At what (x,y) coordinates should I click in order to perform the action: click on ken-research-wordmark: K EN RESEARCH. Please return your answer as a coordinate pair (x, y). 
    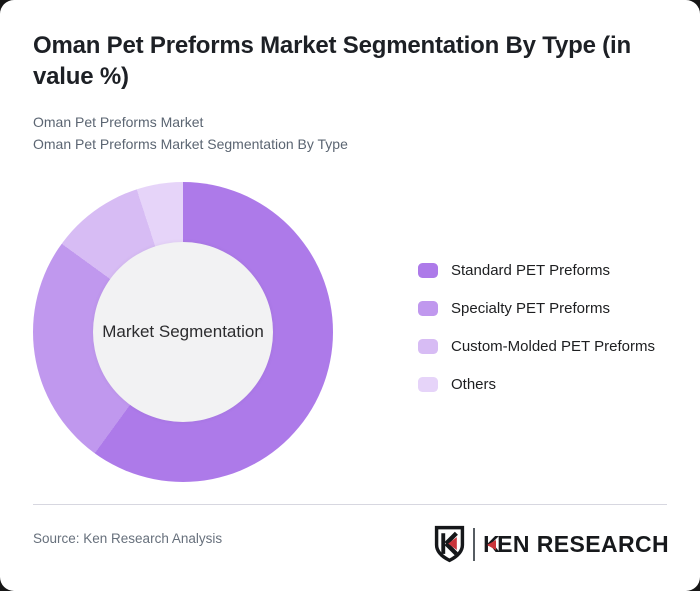
    Looking at the image, I should click on (576, 544).